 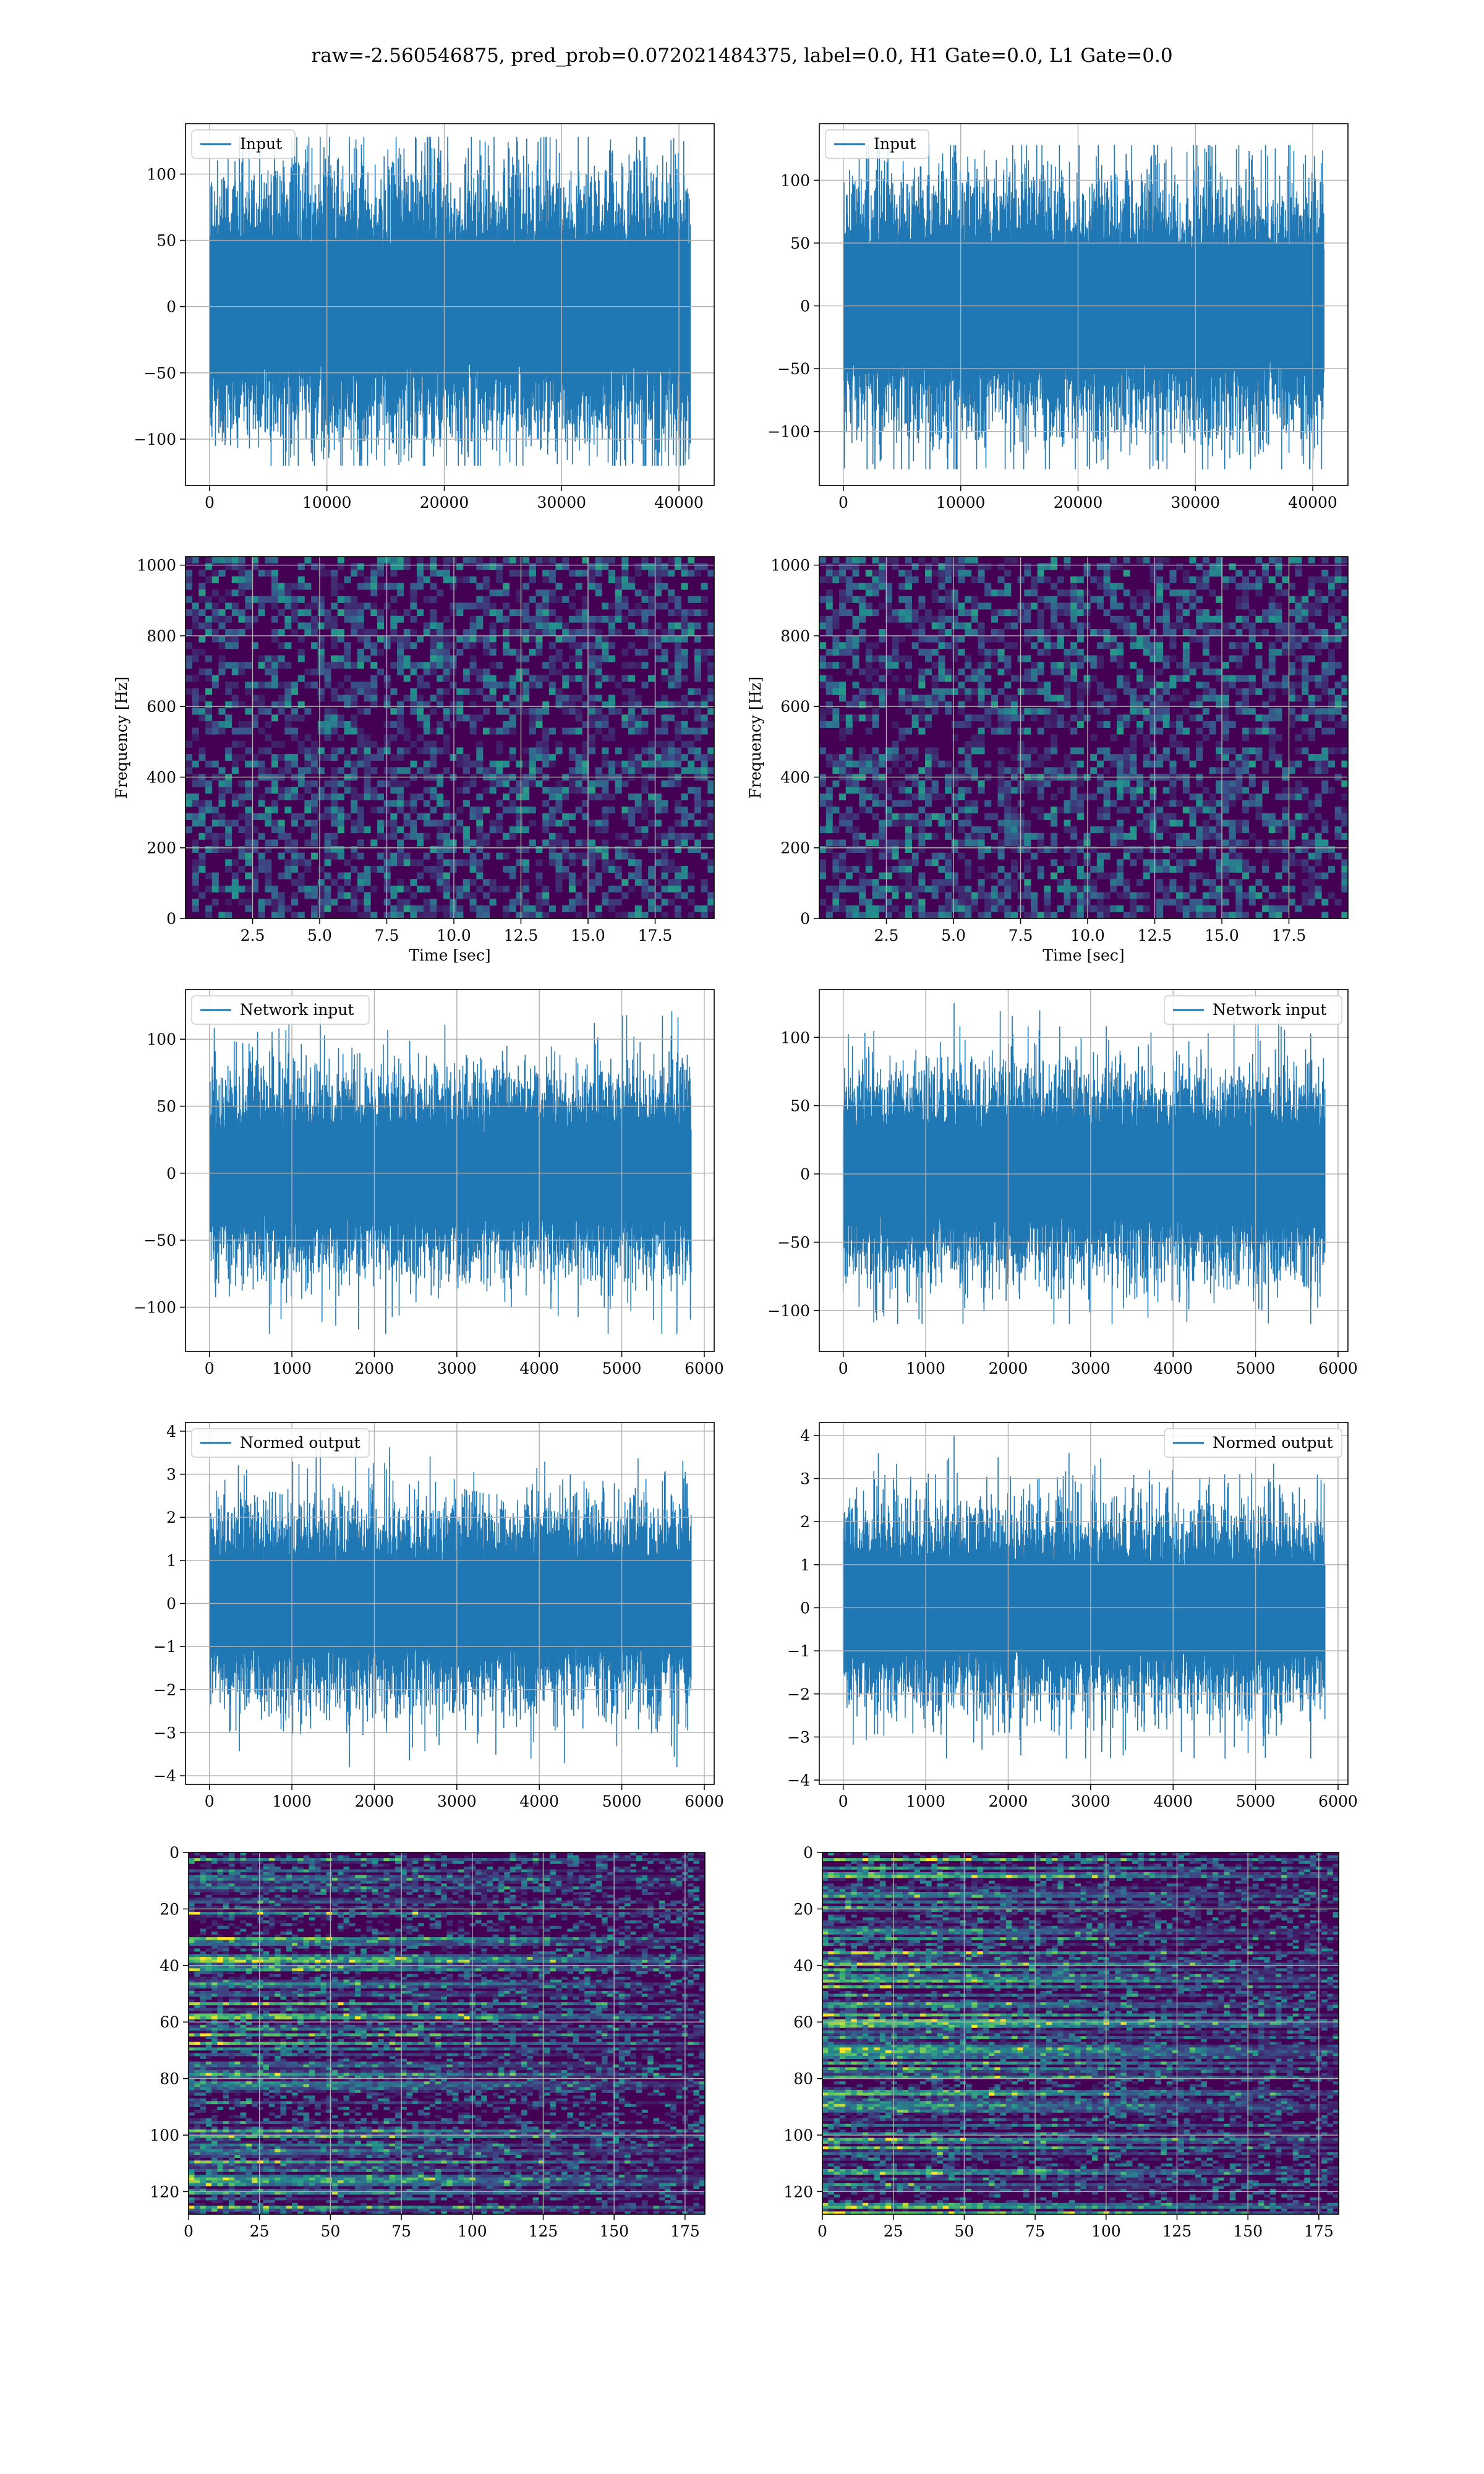 What do you see at coordinates (679, 502) in the screenshot?
I see `x-tick-label: 40000` at bounding box center [679, 502].